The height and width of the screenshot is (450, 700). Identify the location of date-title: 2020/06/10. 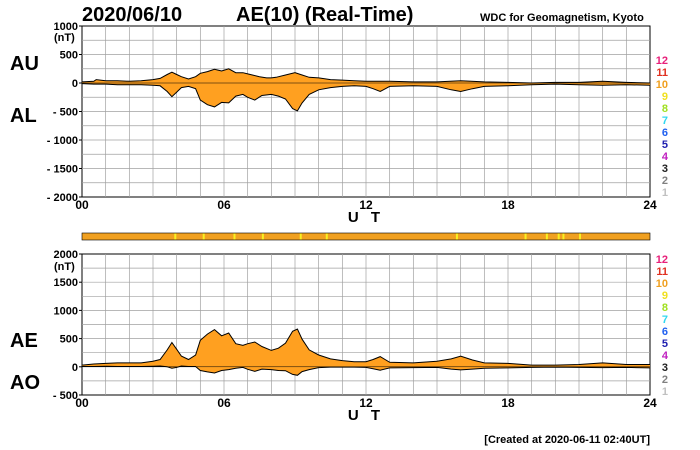
(132, 15).